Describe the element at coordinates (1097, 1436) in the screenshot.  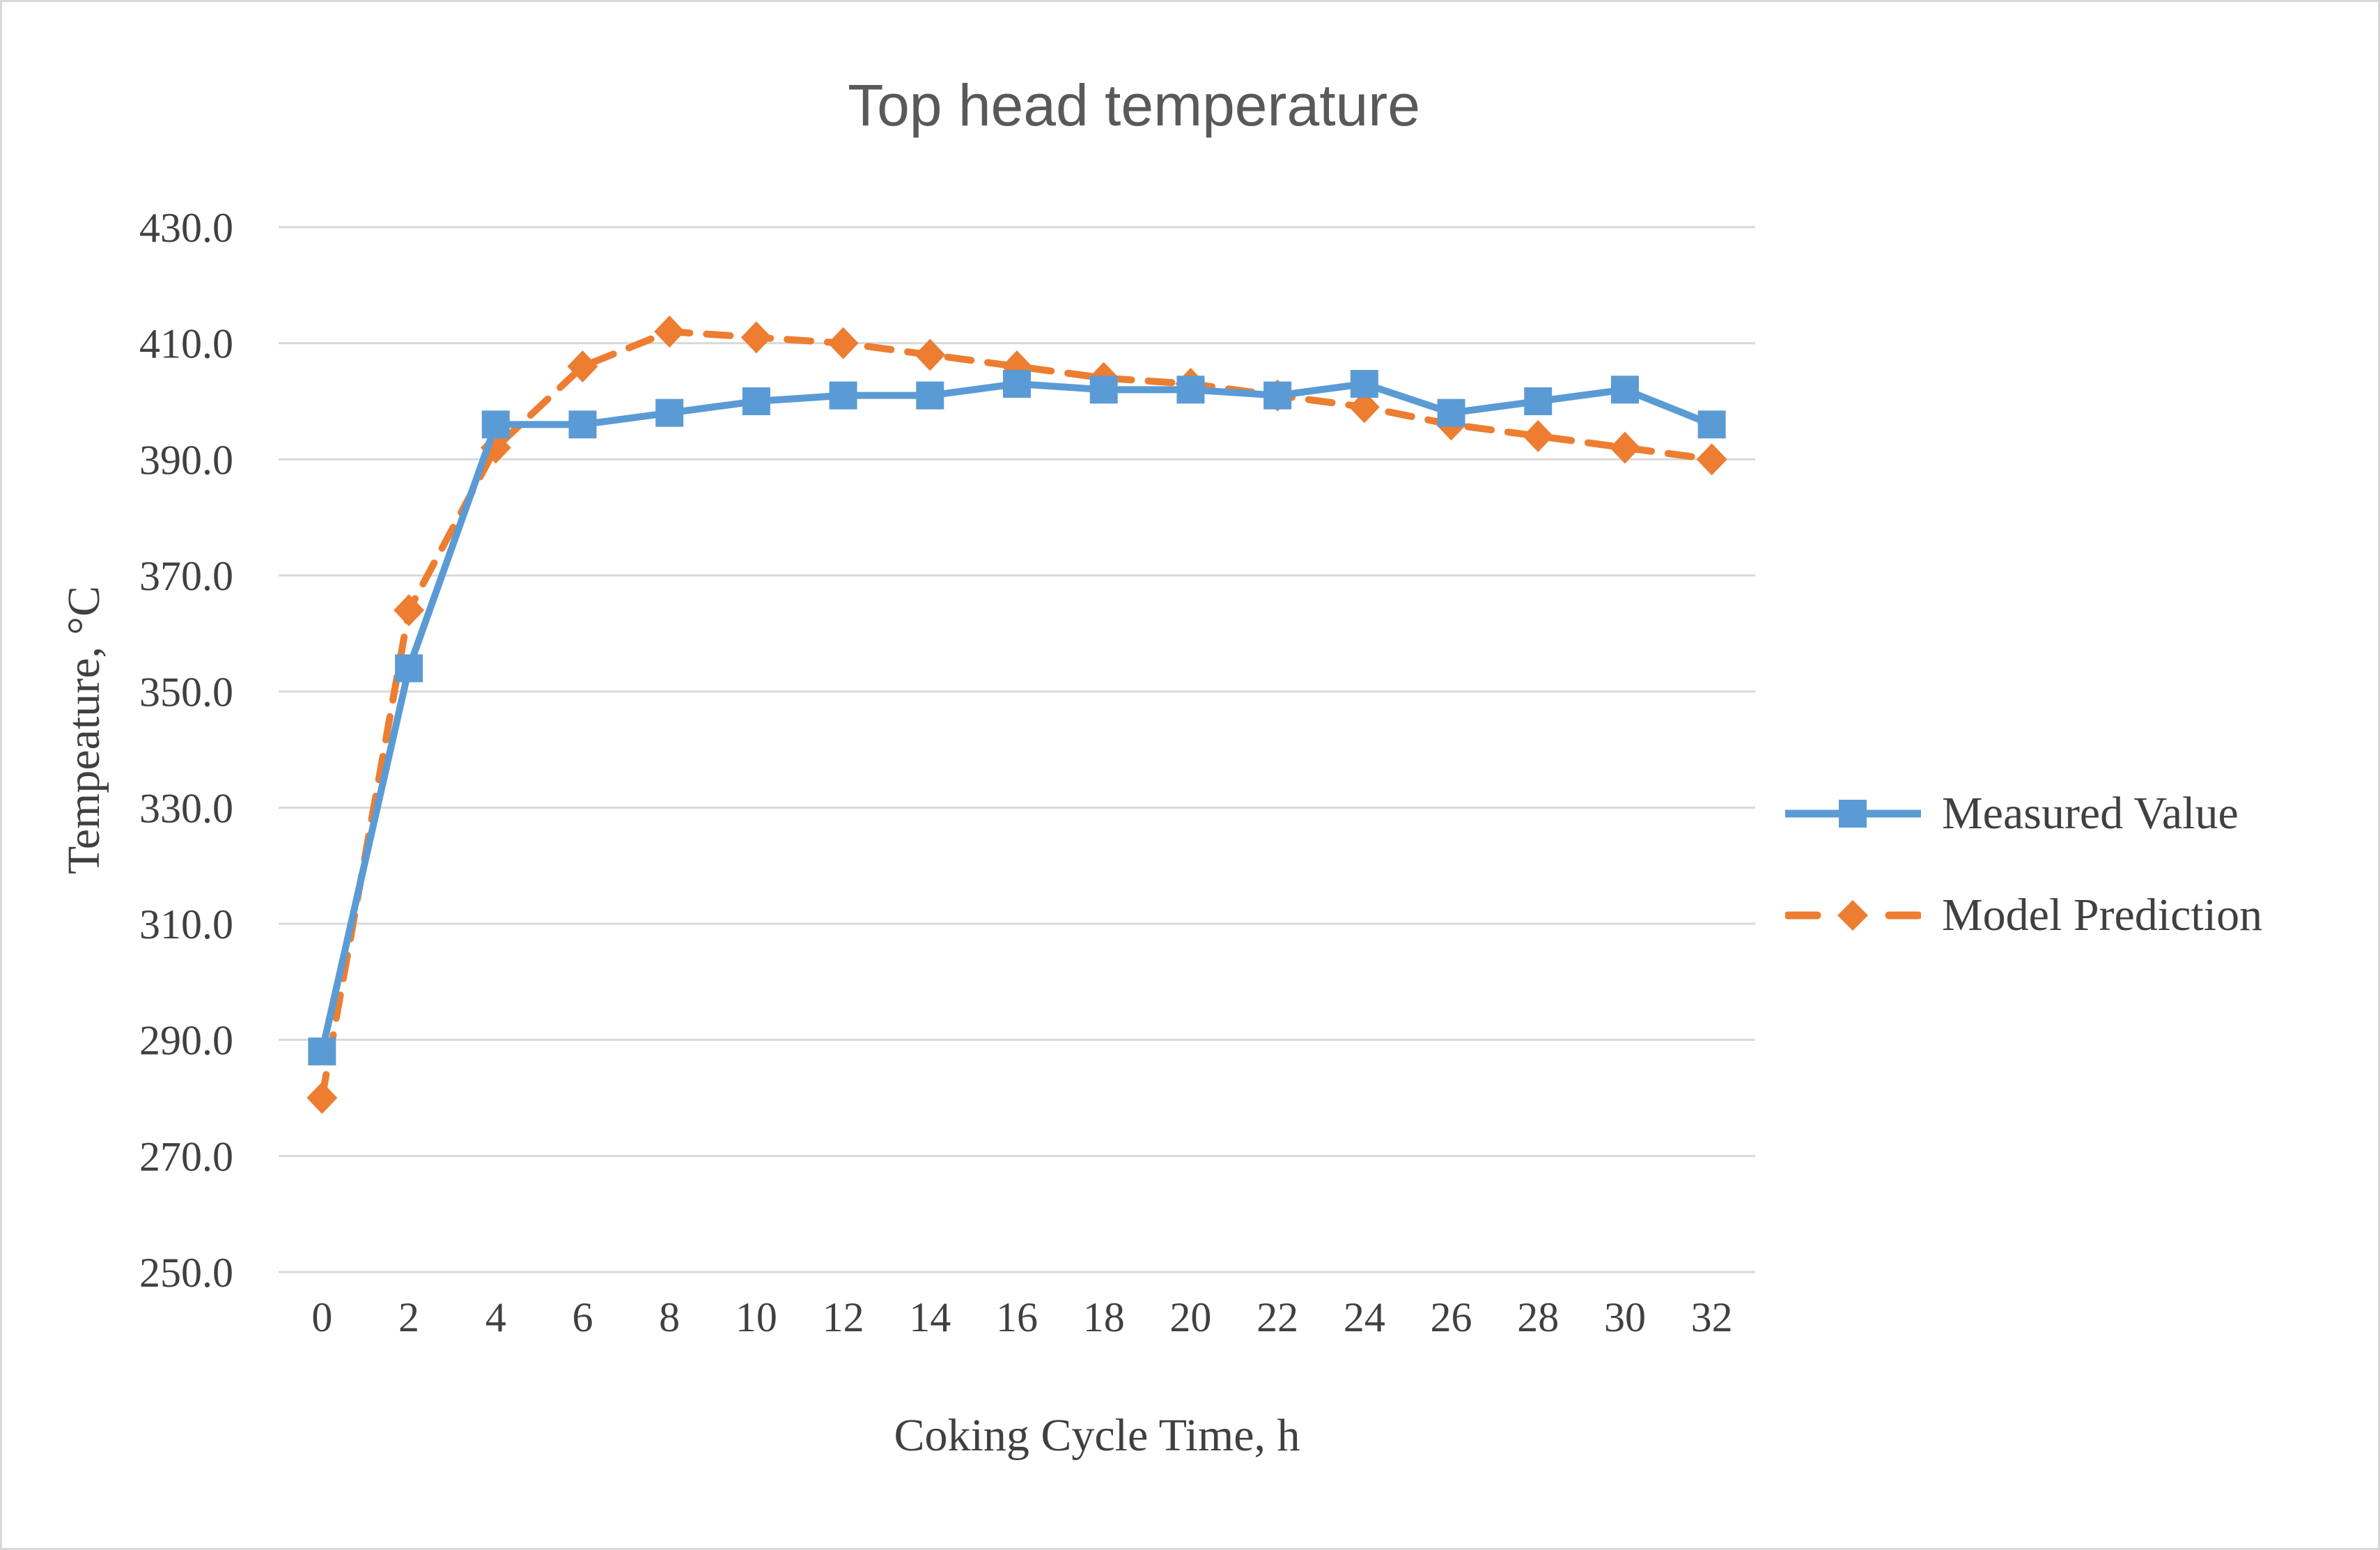
I see `x-axis-title: Coking Cycle Time, h` at that location.